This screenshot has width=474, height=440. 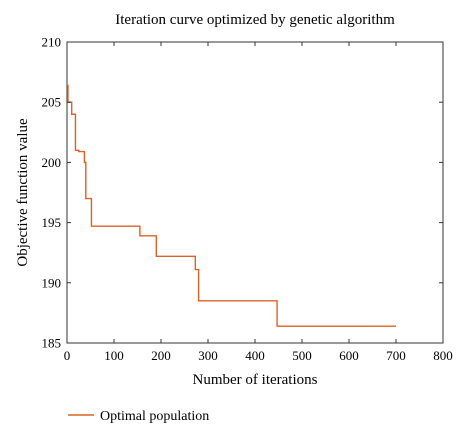 What do you see at coordinates (23, 192) in the screenshot?
I see `y-axis-label: Objective function value` at bounding box center [23, 192].